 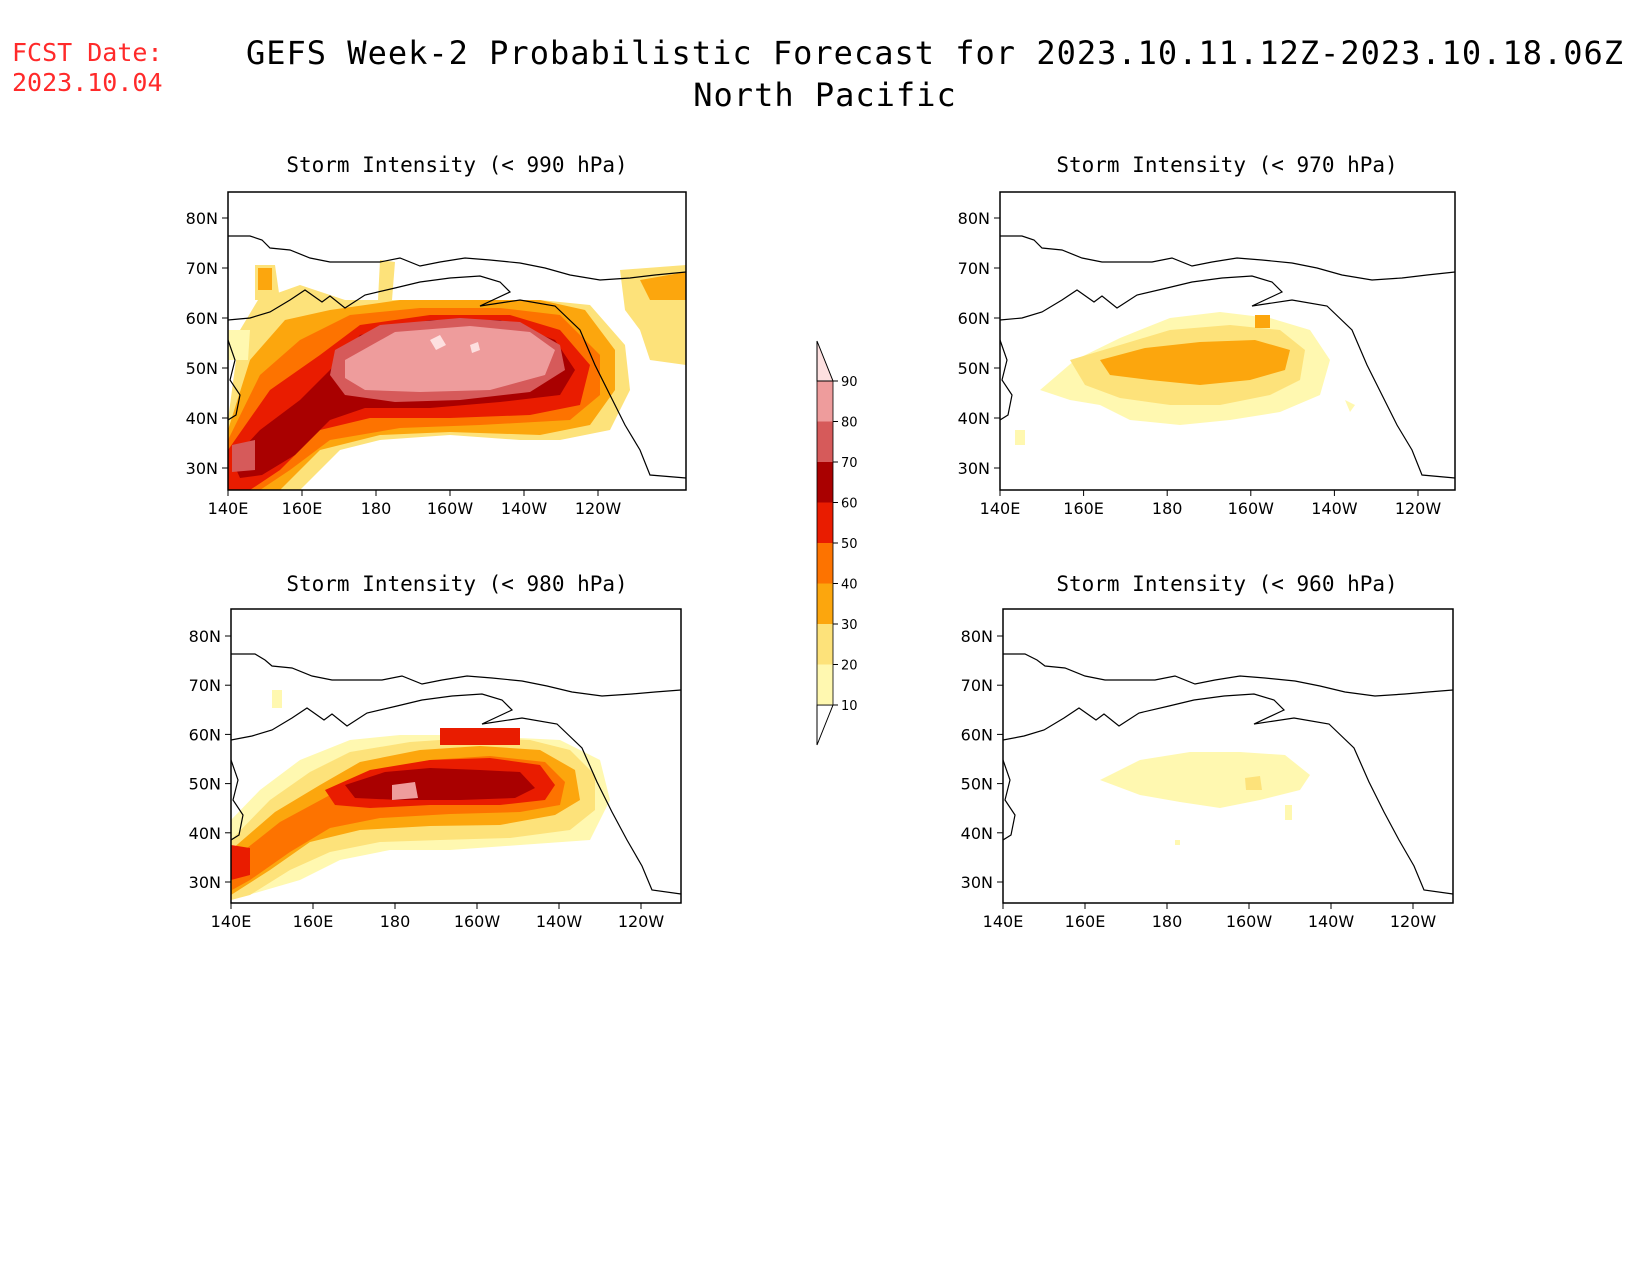 I want to click on region-title: North Pacific, so click(x=825, y=95).